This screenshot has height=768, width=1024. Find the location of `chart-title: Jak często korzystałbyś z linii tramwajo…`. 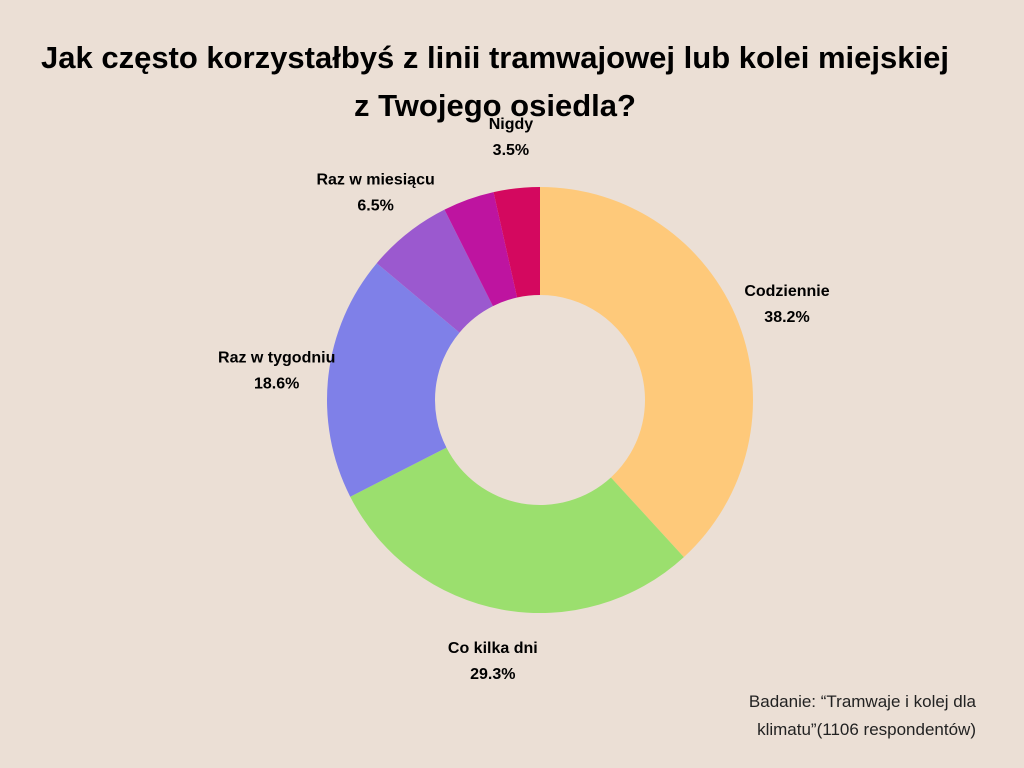

chart-title: Jak często korzystałbyś z linii tramwajo… is located at coordinates (495, 81).